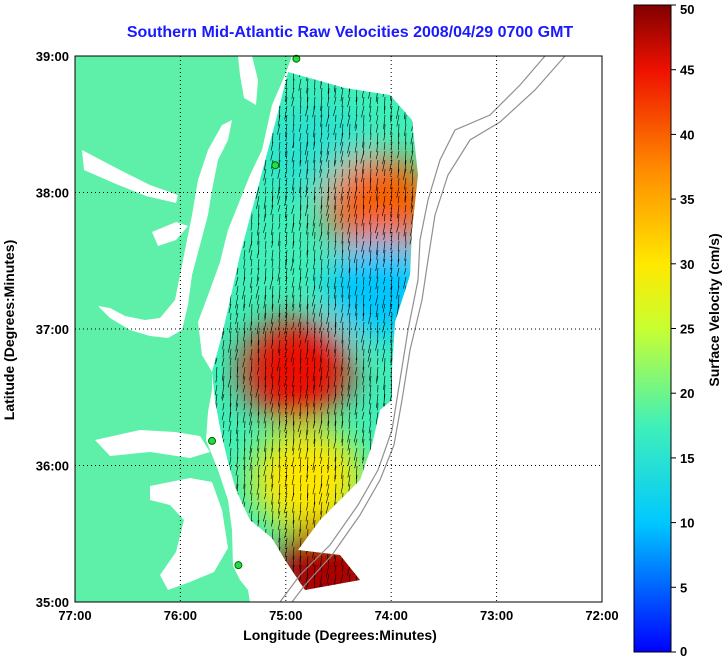 The image size is (724, 659). What do you see at coordinates (52, 602) in the screenshot?
I see `y-tick-label: 35:00` at bounding box center [52, 602].